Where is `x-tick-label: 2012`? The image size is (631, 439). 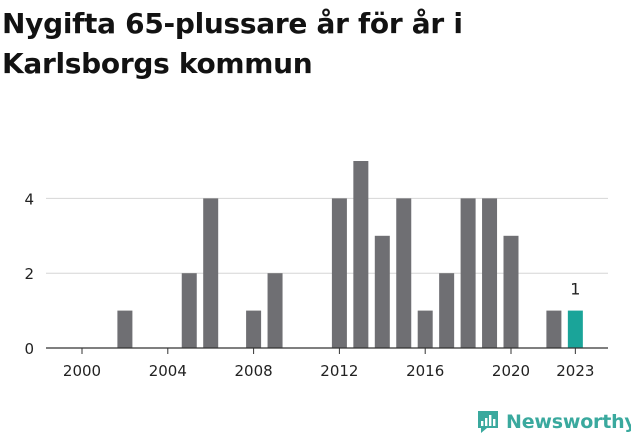
x-tick-label: 2012 is located at coordinates (339, 371).